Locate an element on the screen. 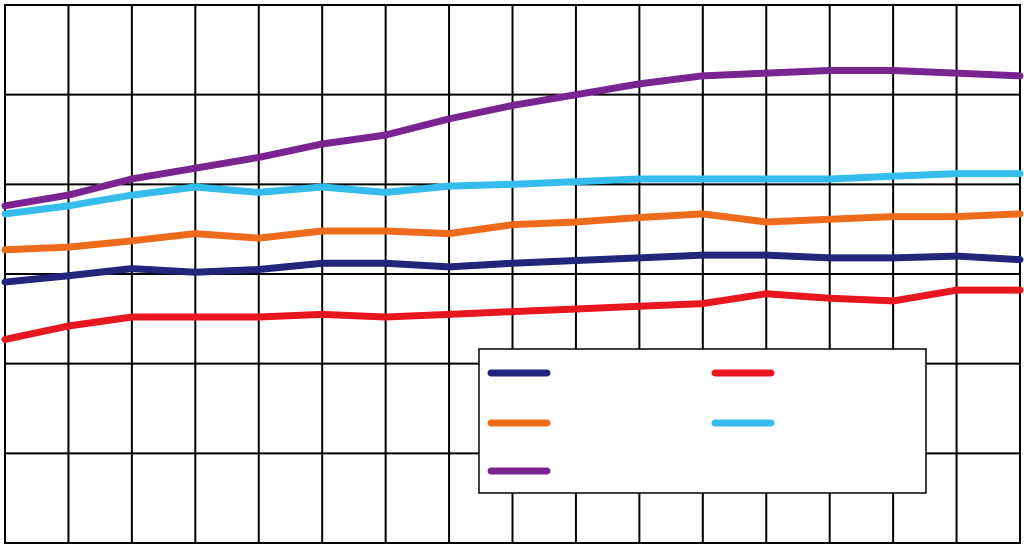 This screenshot has height=548, width=1024. legend-box is located at coordinates (702, 421).